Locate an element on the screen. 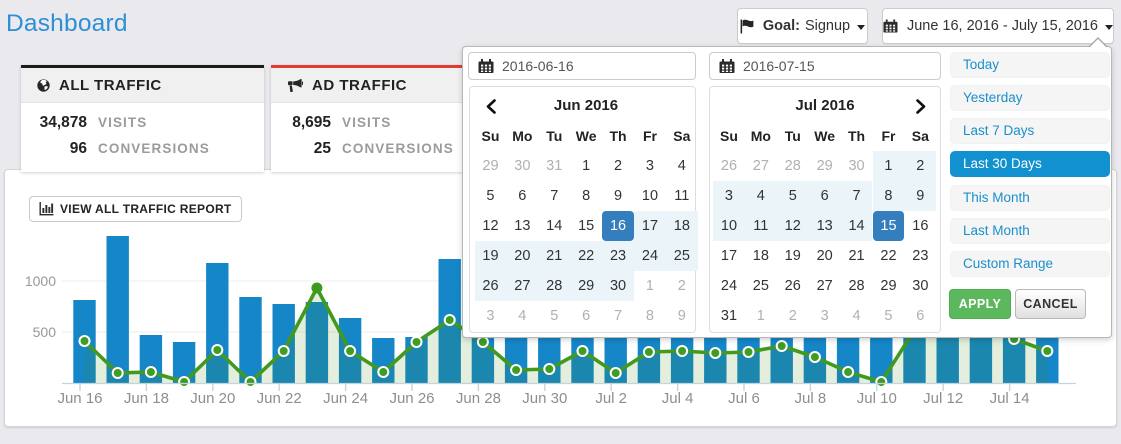  svg-text: 500 is located at coordinates (45, 332).